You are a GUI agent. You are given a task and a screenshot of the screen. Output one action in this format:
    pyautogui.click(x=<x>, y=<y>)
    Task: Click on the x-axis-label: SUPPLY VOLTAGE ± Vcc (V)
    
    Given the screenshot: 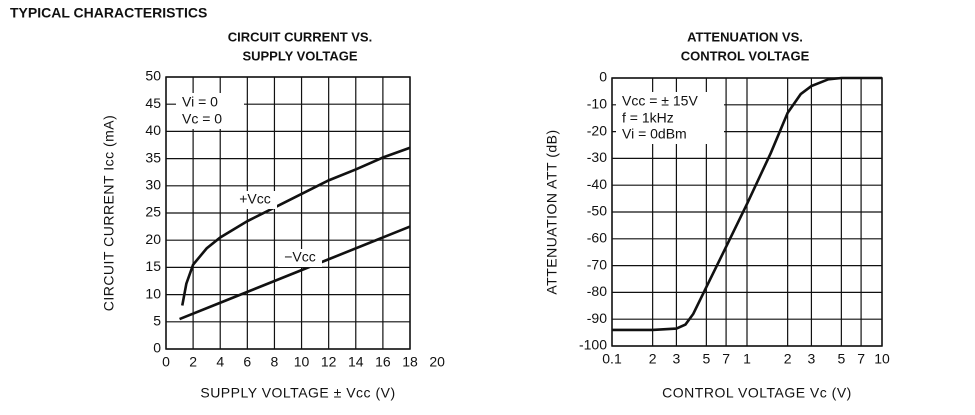 What is the action you would take?
    pyautogui.click(x=297, y=393)
    